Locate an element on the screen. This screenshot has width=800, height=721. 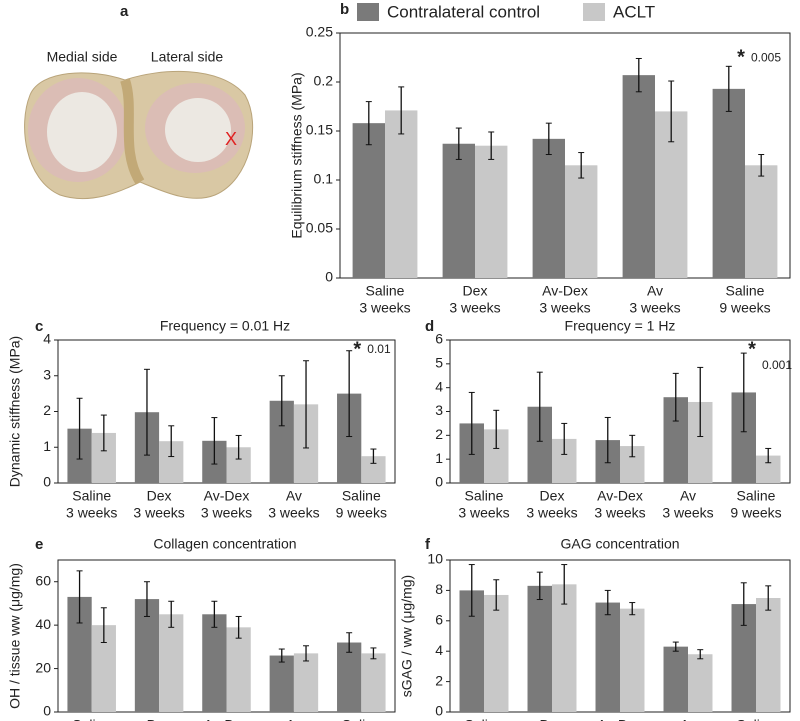
y-tick-label: 0.15 is located at coordinates (319, 130).